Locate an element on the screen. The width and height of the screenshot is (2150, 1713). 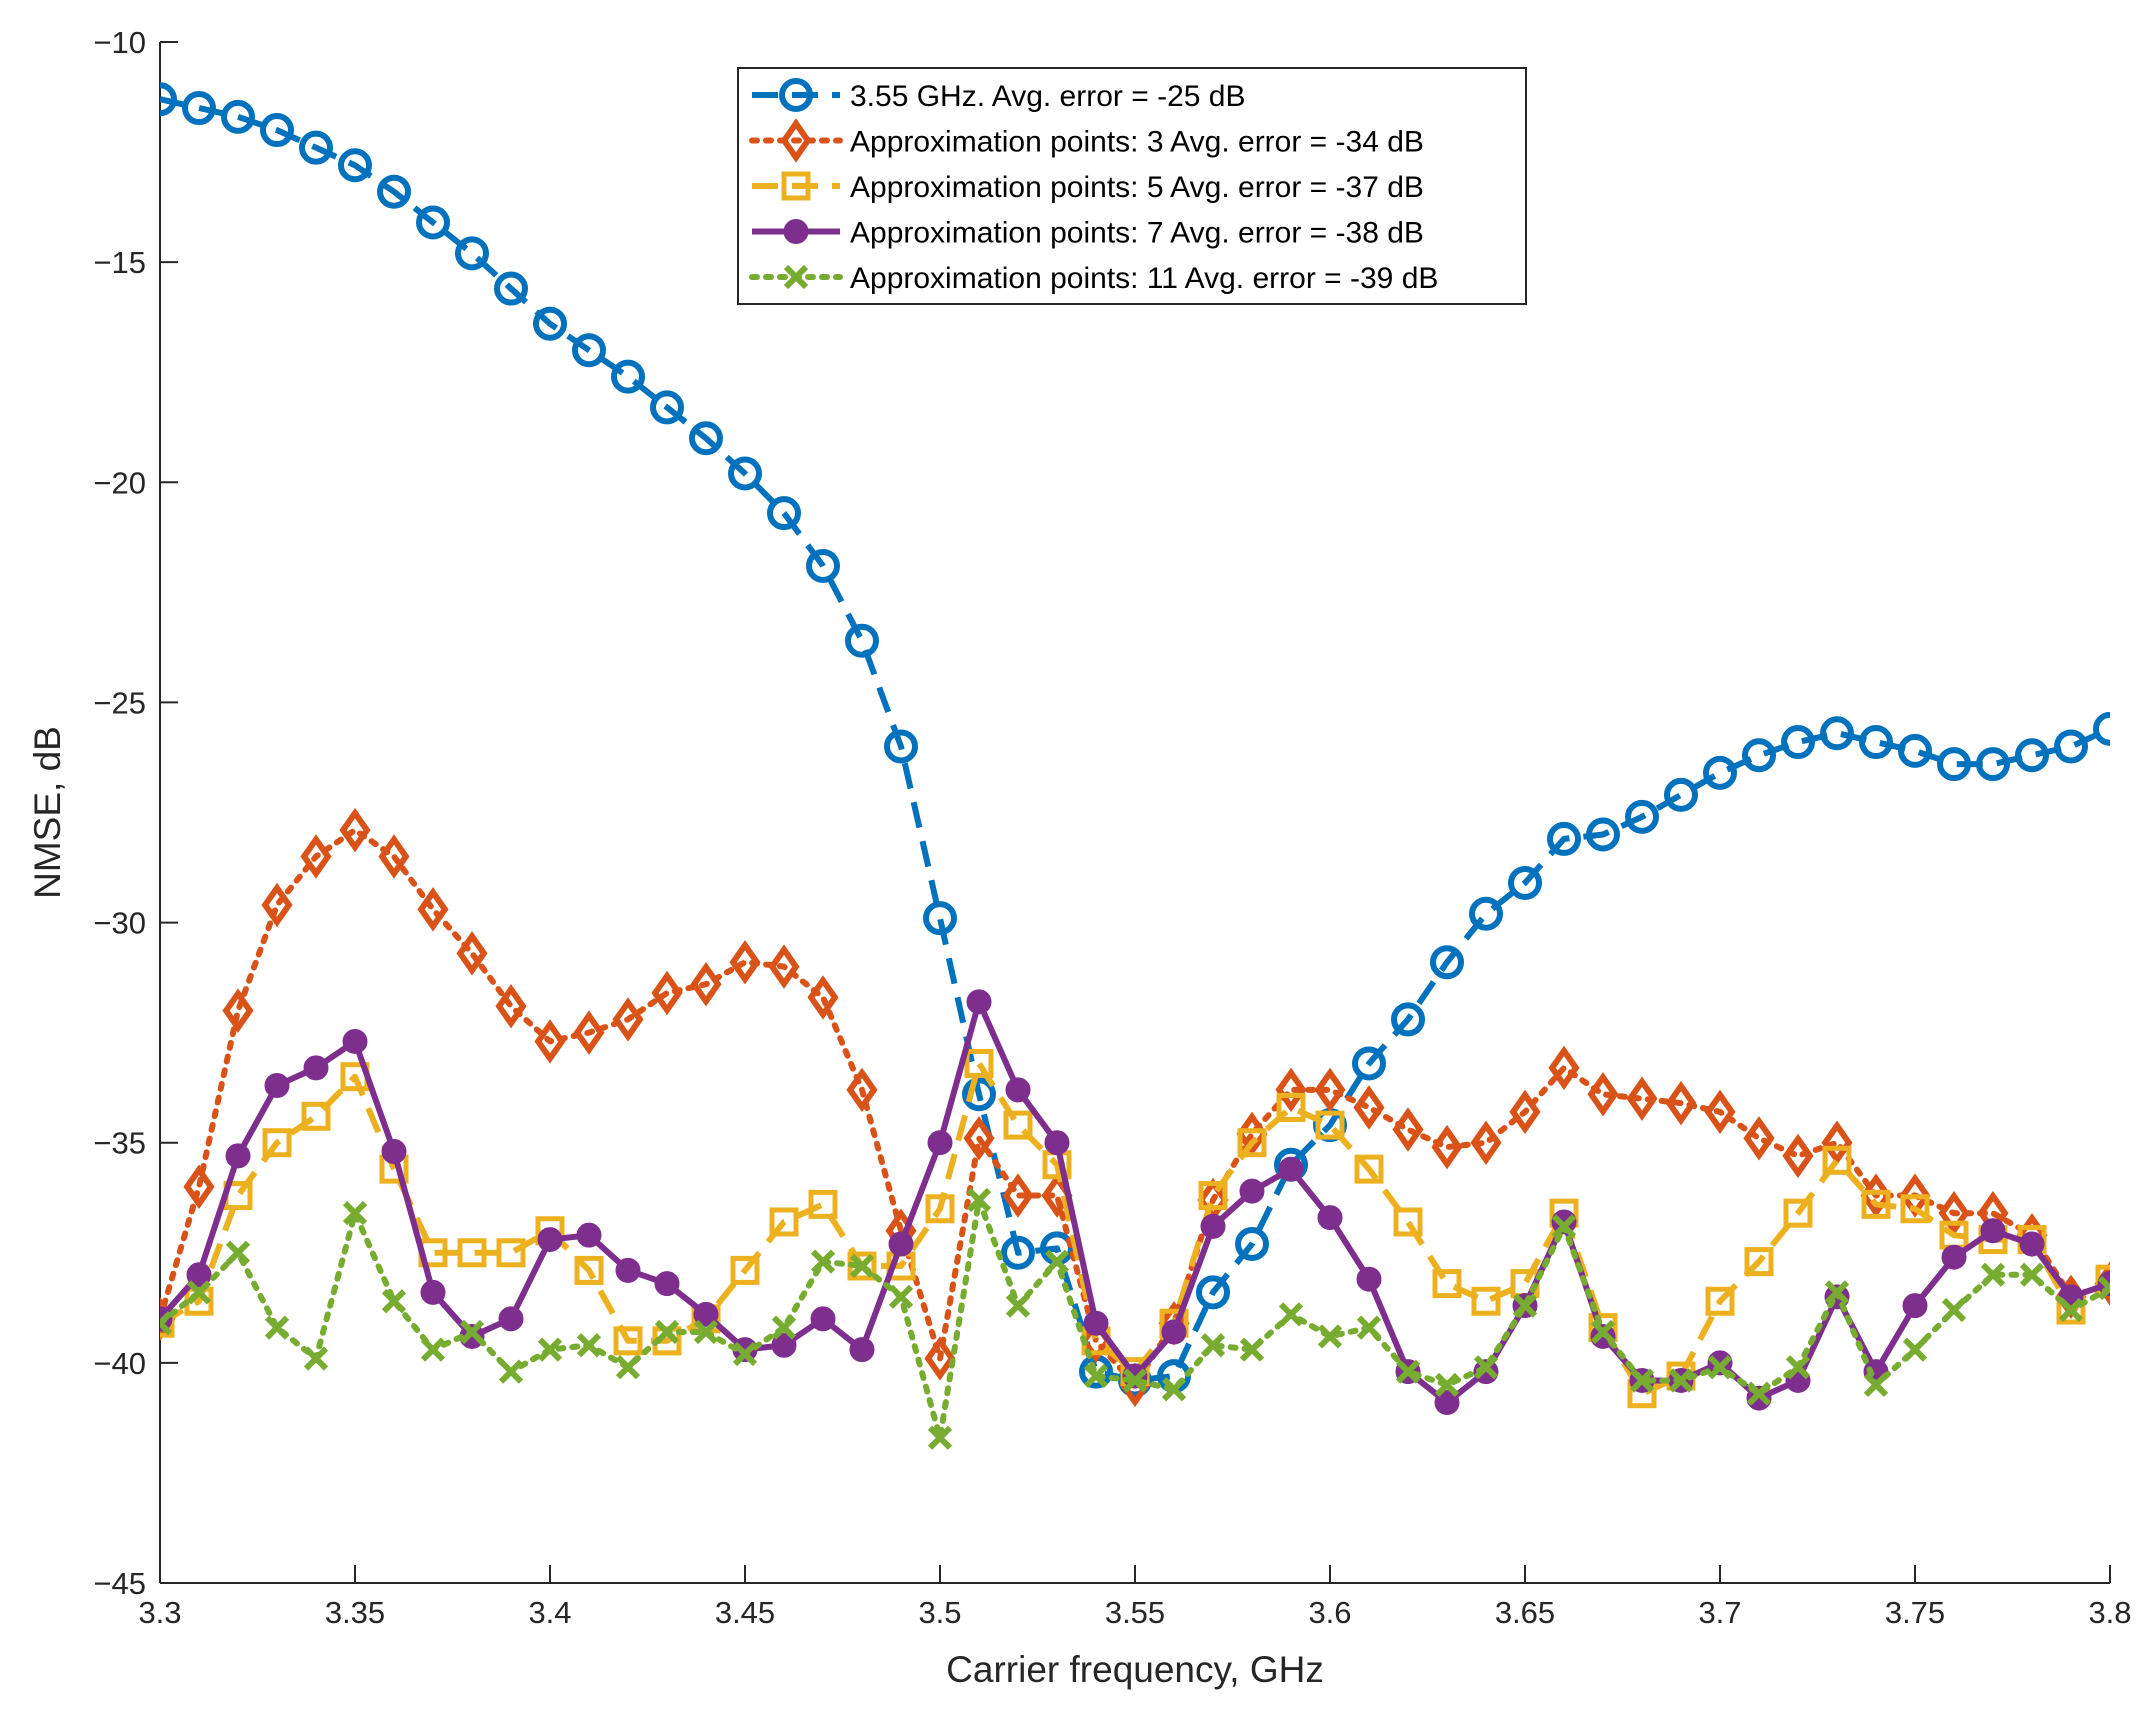
x-tick-label: 3.7 is located at coordinates (1719, 1612).